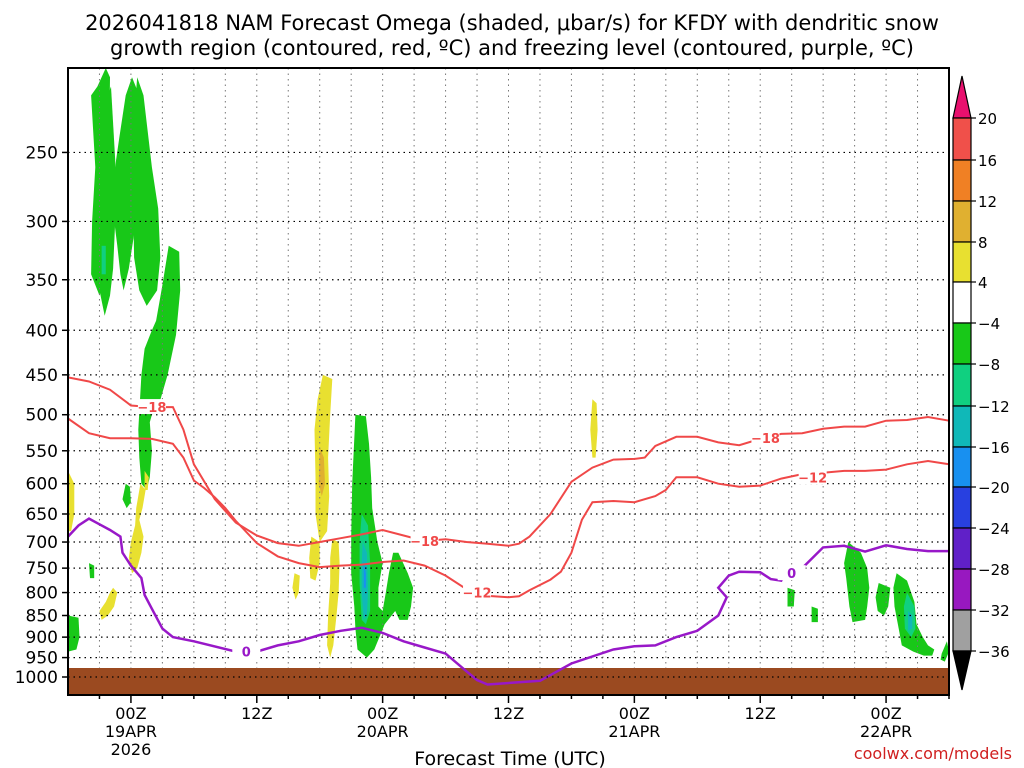 Image resolution: width=1024 pixels, height=768 pixels. What do you see at coordinates (994, 570) in the screenshot?
I see `colorbar-label-11: −28` at bounding box center [994, 570].